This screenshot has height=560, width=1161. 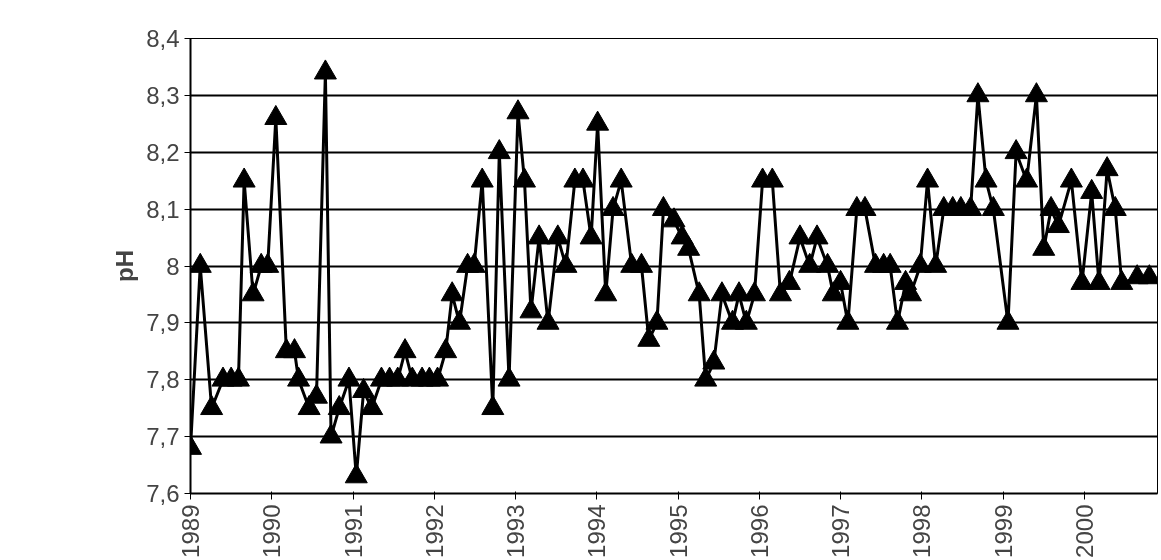 What do you see at coordinates (163, 209) in the screenshot?
I see `y-tick-label: 8,1` at bounding box center [163, 209].